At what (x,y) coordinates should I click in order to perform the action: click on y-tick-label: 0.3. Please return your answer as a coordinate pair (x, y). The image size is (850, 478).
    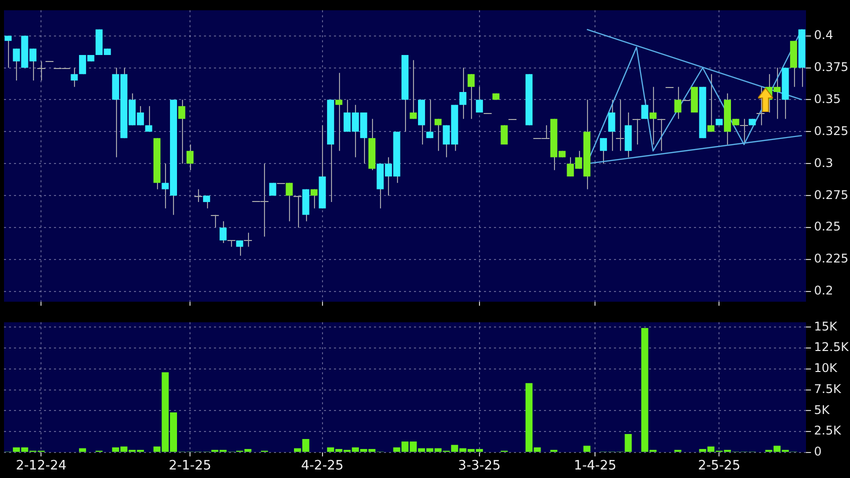
    Looking at the image, I should click on (824, 163).